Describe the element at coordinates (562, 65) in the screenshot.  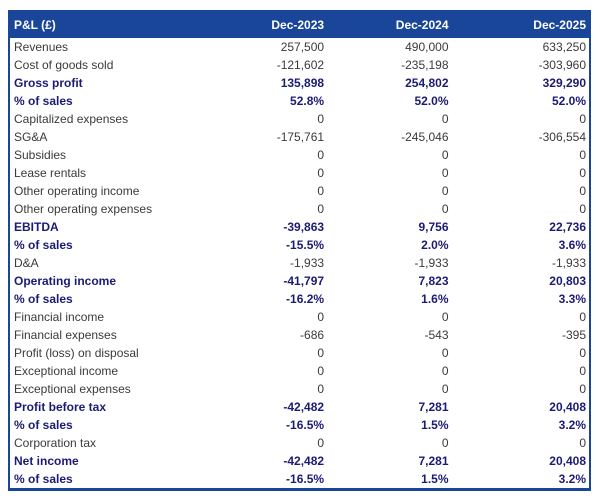
I see `cell-value-period-3: -303,960` at that location.